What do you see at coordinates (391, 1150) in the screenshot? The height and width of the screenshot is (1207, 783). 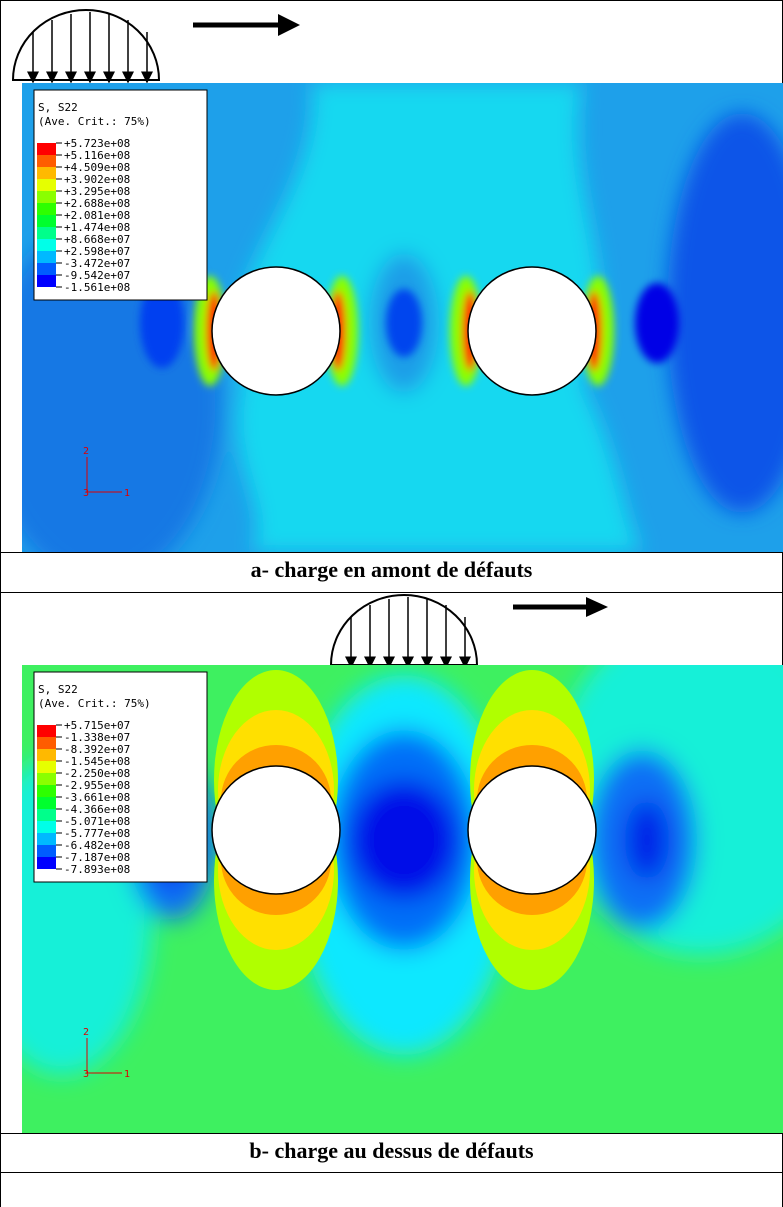 I see `caption: b- charge au dessus de défauts` at bounding box center [391, 1150].